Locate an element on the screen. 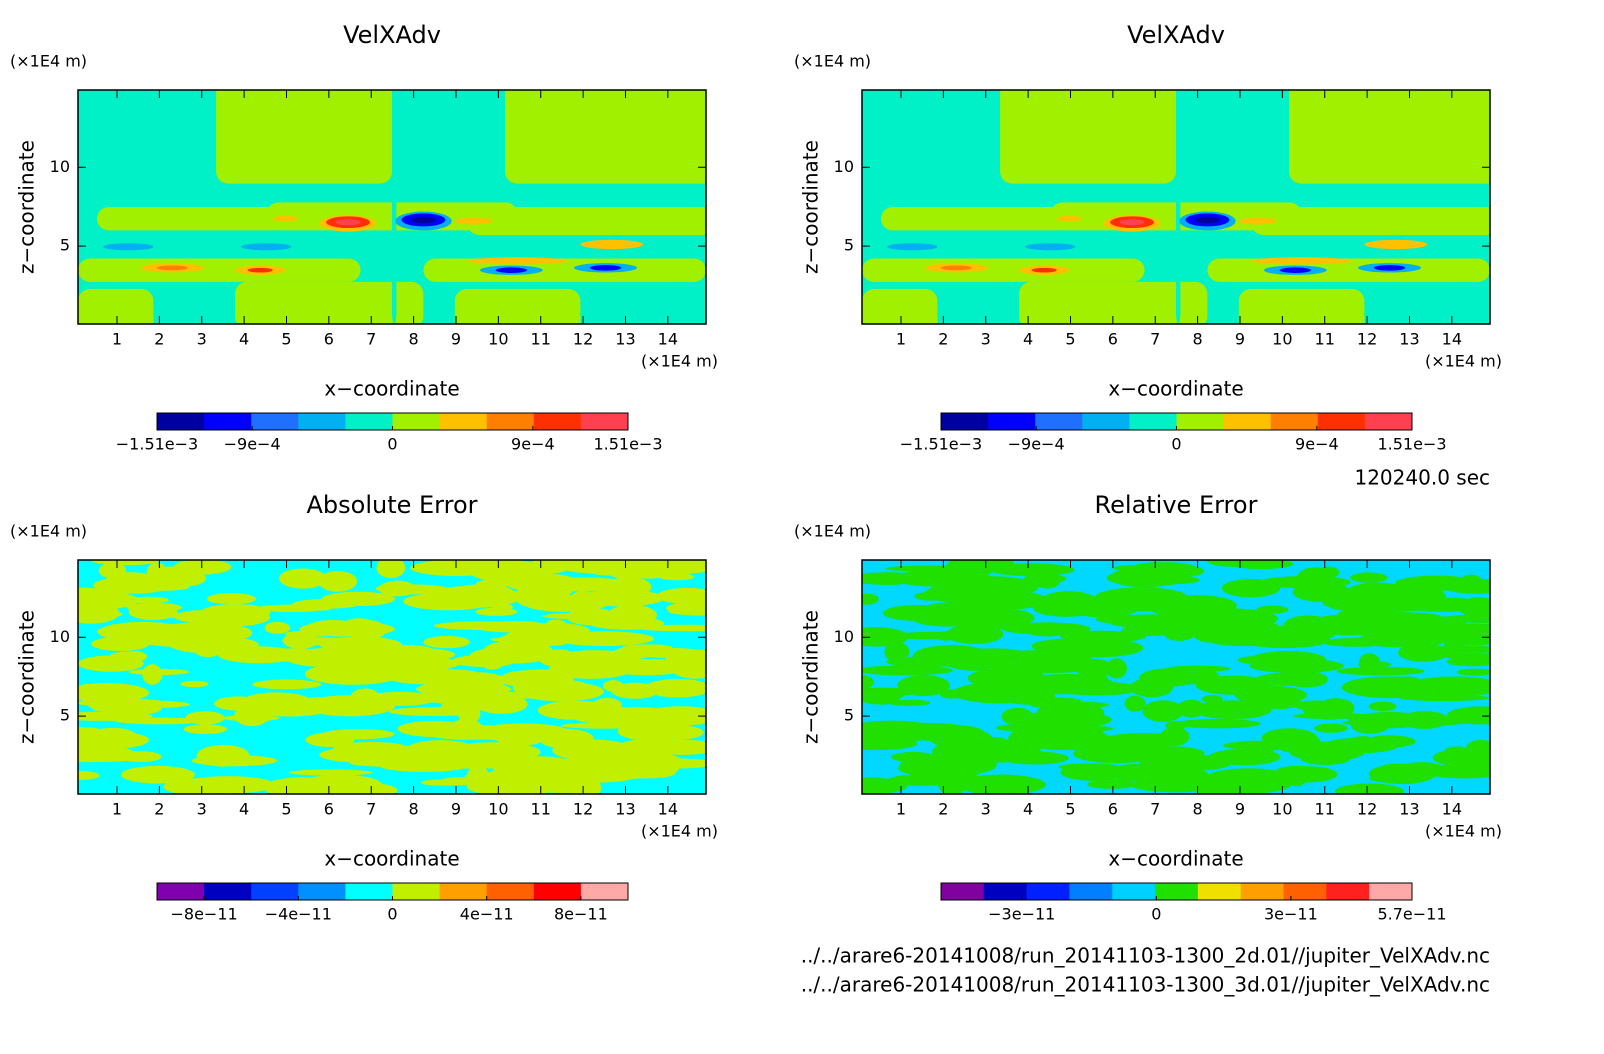 The width and height of the screenshot is (1604, 1054). chart-title: Absolute Error is located at coordinates (391, 505).